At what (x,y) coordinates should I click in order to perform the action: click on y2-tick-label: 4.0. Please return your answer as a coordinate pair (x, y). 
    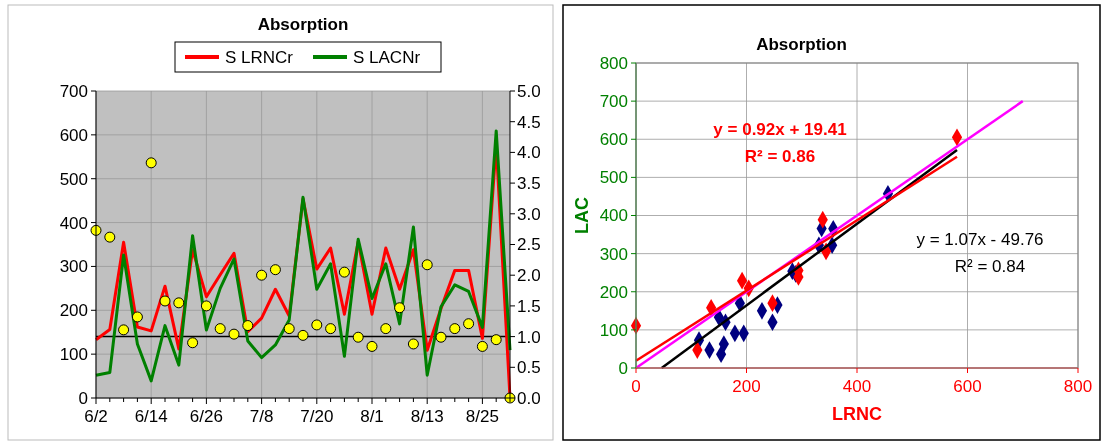
    Looking at the image, I should click on (529, 153).